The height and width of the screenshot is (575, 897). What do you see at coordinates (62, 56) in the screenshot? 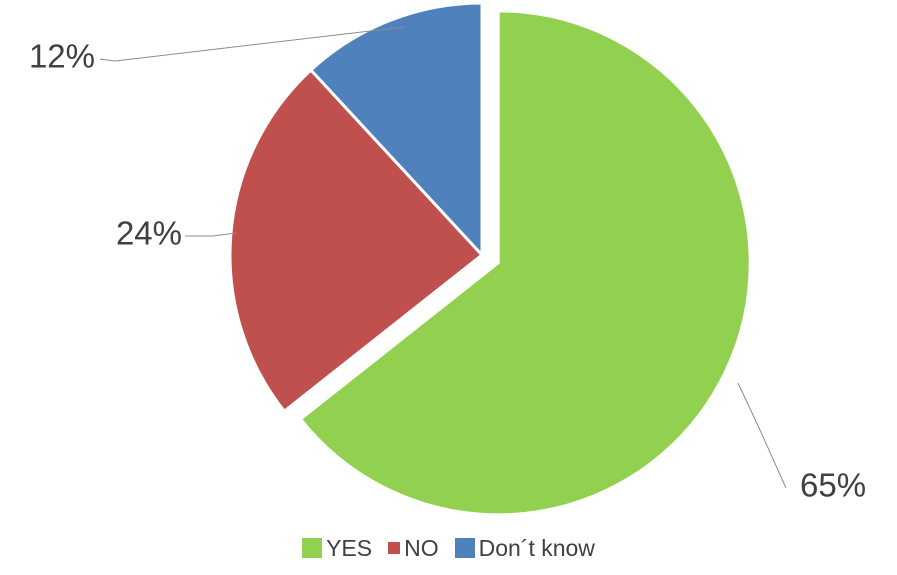
I see `data-label-don-t-know: 12%` at bounding box center [62, 56].